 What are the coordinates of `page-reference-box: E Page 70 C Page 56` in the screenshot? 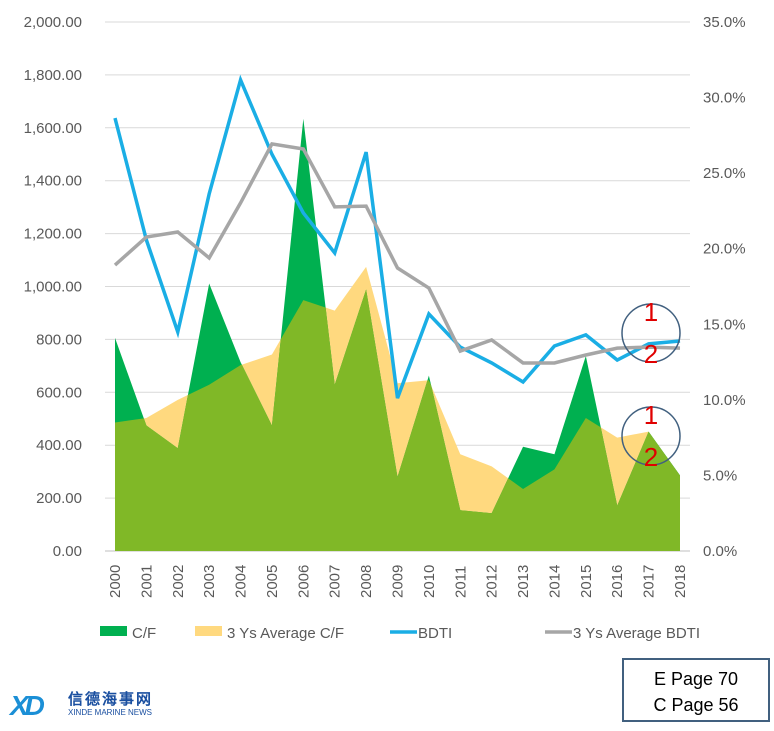 It's located at (696, 690).